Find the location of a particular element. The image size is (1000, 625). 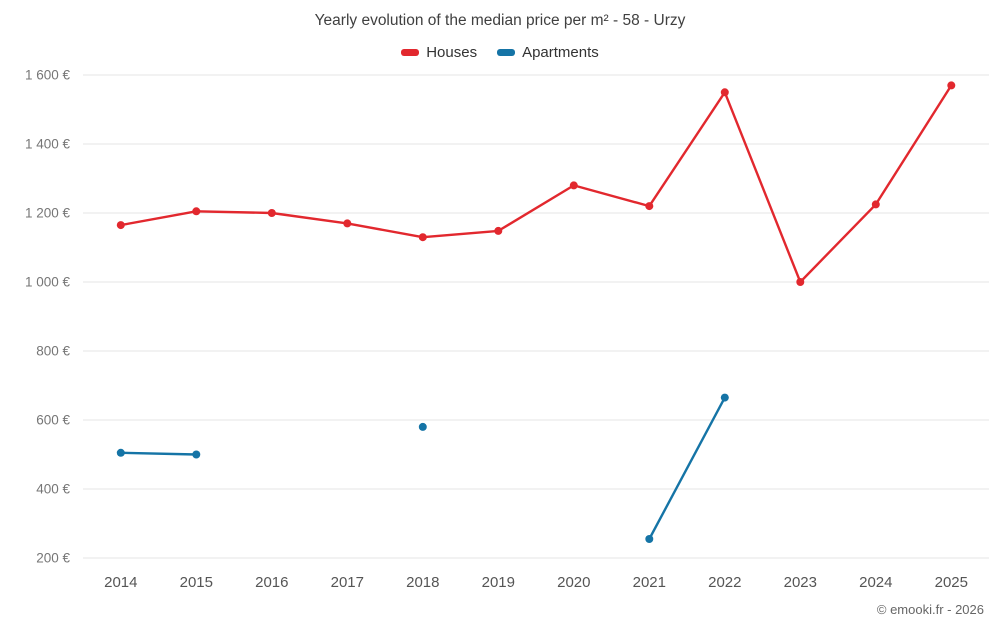

x-axis-label: 2023 is located at coordinates (800, 582).